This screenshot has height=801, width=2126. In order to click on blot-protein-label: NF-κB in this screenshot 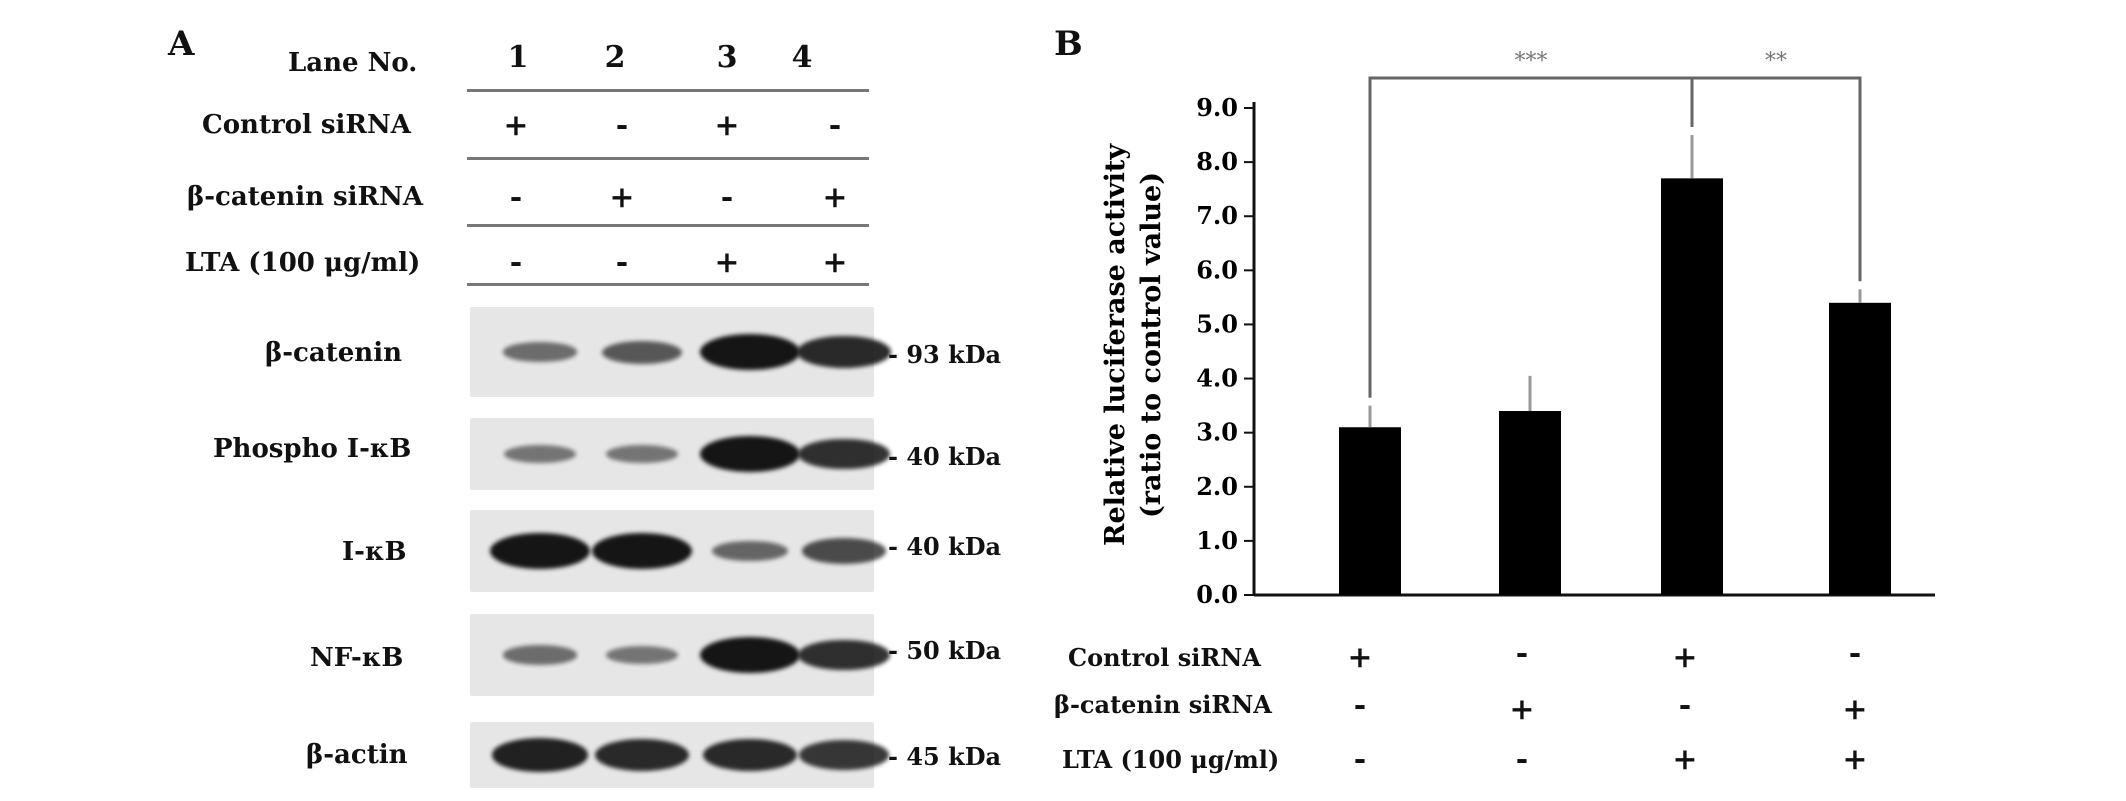, I will do `click(357, 658)`.